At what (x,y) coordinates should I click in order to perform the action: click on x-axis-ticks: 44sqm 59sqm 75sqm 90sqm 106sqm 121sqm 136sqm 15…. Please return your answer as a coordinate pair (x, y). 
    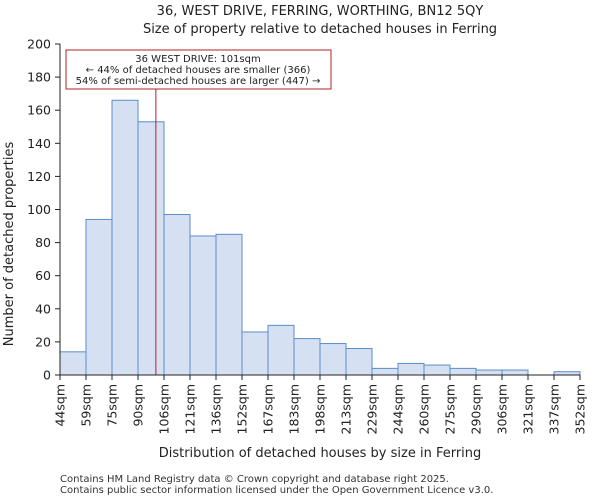
    Looking at the image, I should click on (320, 404).